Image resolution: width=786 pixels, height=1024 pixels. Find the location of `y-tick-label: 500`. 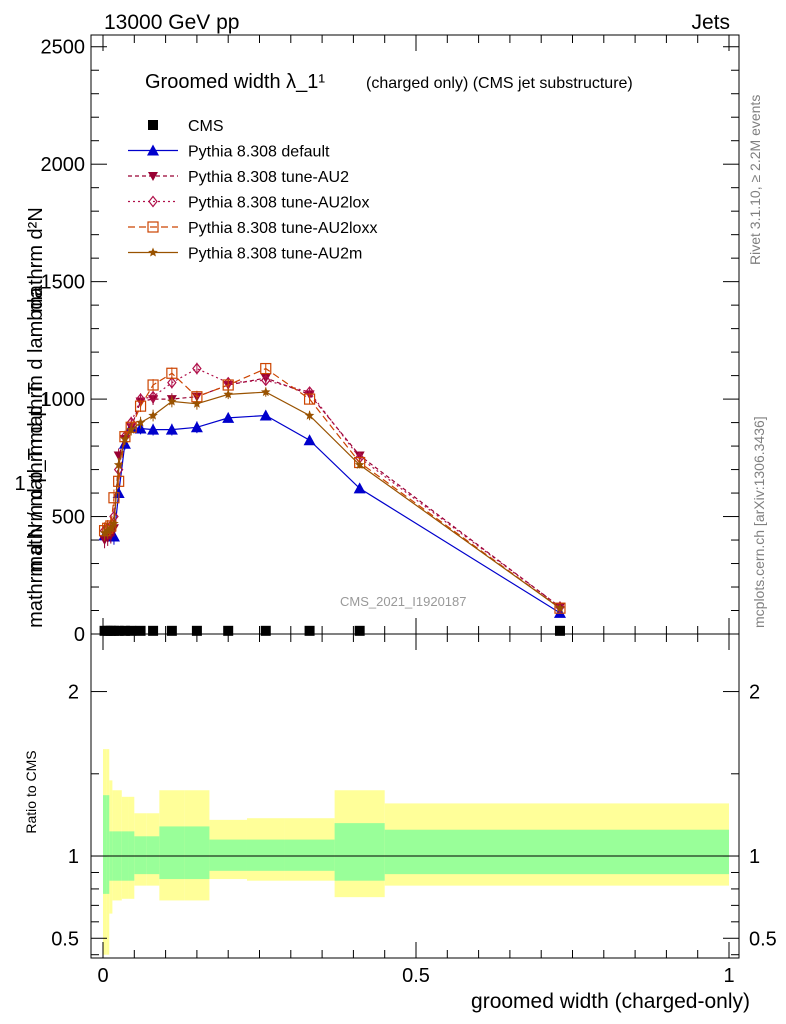

y-tick-label: 500 is located at coordinates (68, 518).